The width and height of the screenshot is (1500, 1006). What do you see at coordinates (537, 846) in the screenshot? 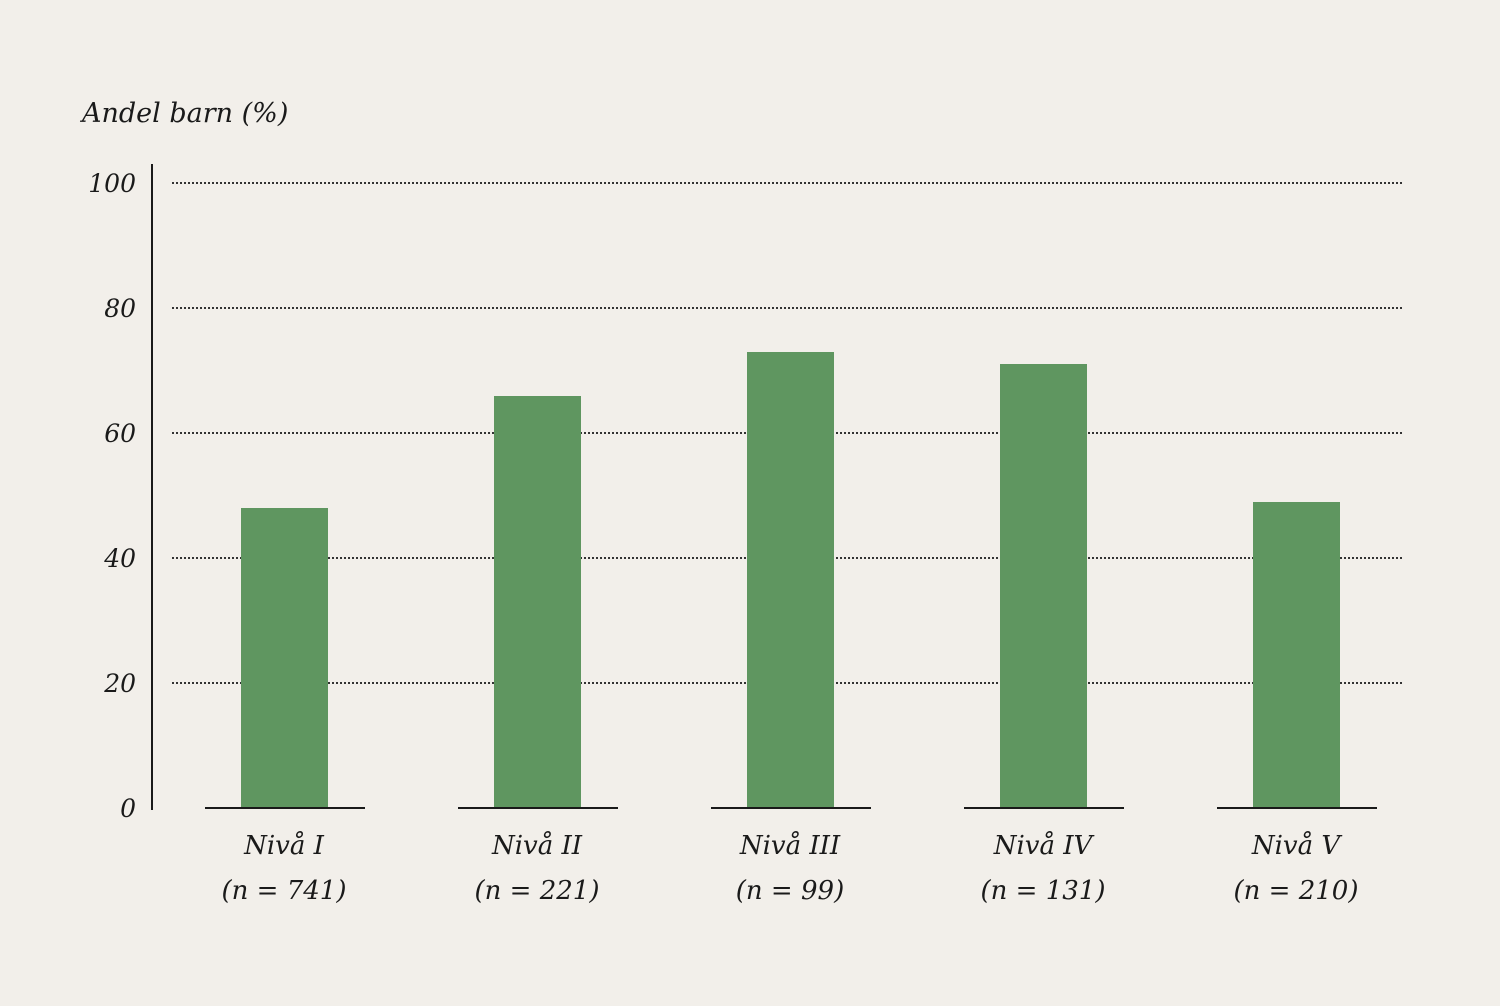
I see `category-label: Nivå II` at bounding box center [537, 846].